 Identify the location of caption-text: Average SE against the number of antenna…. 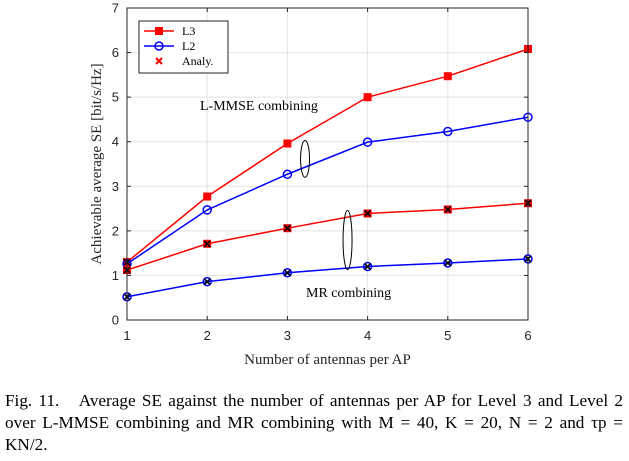
(314, 422).